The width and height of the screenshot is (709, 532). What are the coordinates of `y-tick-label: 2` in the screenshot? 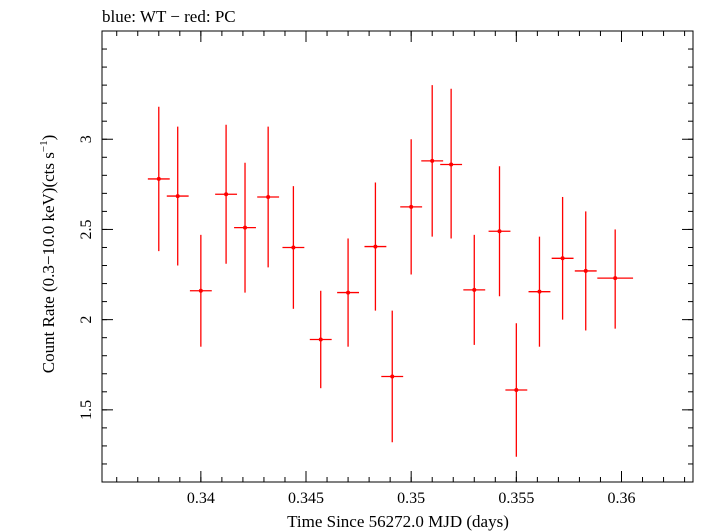 It's located at (86, 320).